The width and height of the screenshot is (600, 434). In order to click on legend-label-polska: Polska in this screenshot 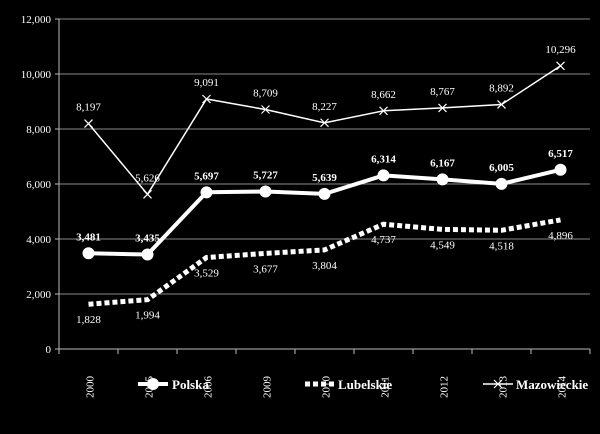, I will do `click(190, 384)`.